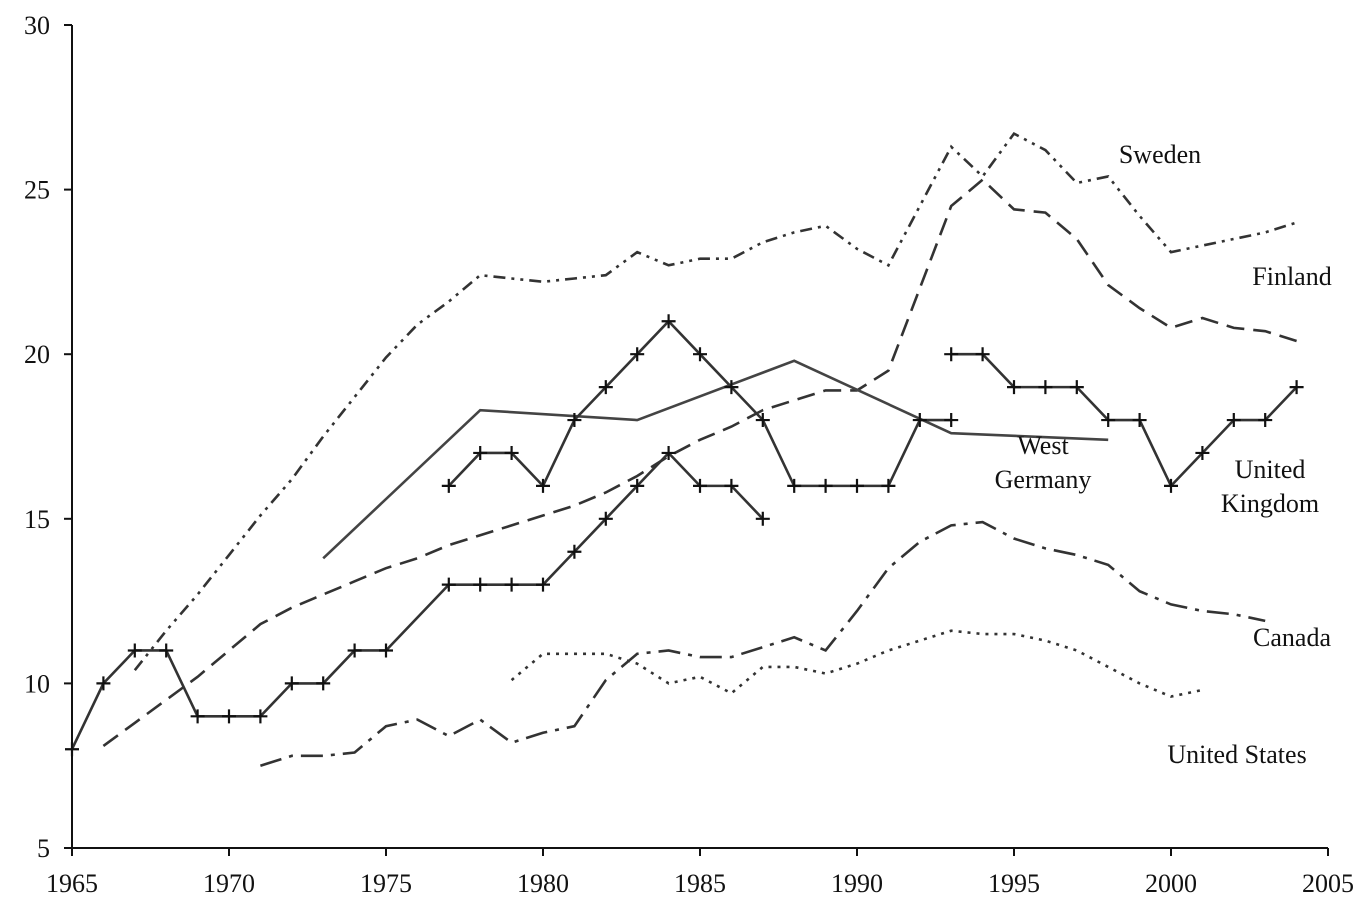 The width and height of the screenshot is (1361, 902). I want to click on series-label: United States, so click(1237, 754).